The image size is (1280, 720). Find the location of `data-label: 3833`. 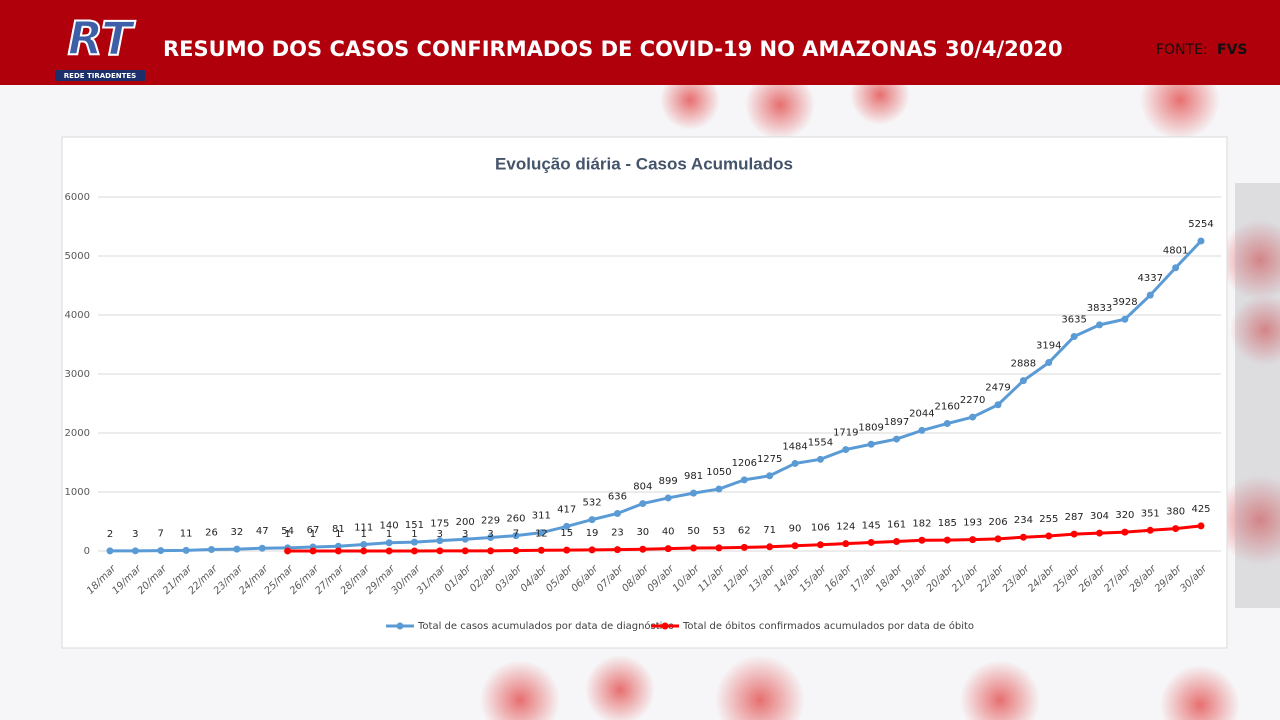

data-label: 3833 is located at coordinates (1099, 308).